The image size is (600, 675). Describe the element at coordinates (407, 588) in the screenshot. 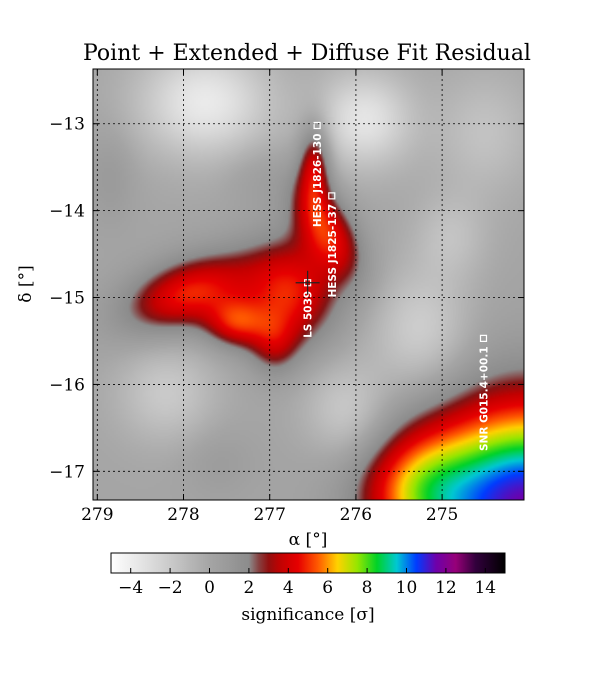

I see `colorbar-tick-label: 10` at that location.